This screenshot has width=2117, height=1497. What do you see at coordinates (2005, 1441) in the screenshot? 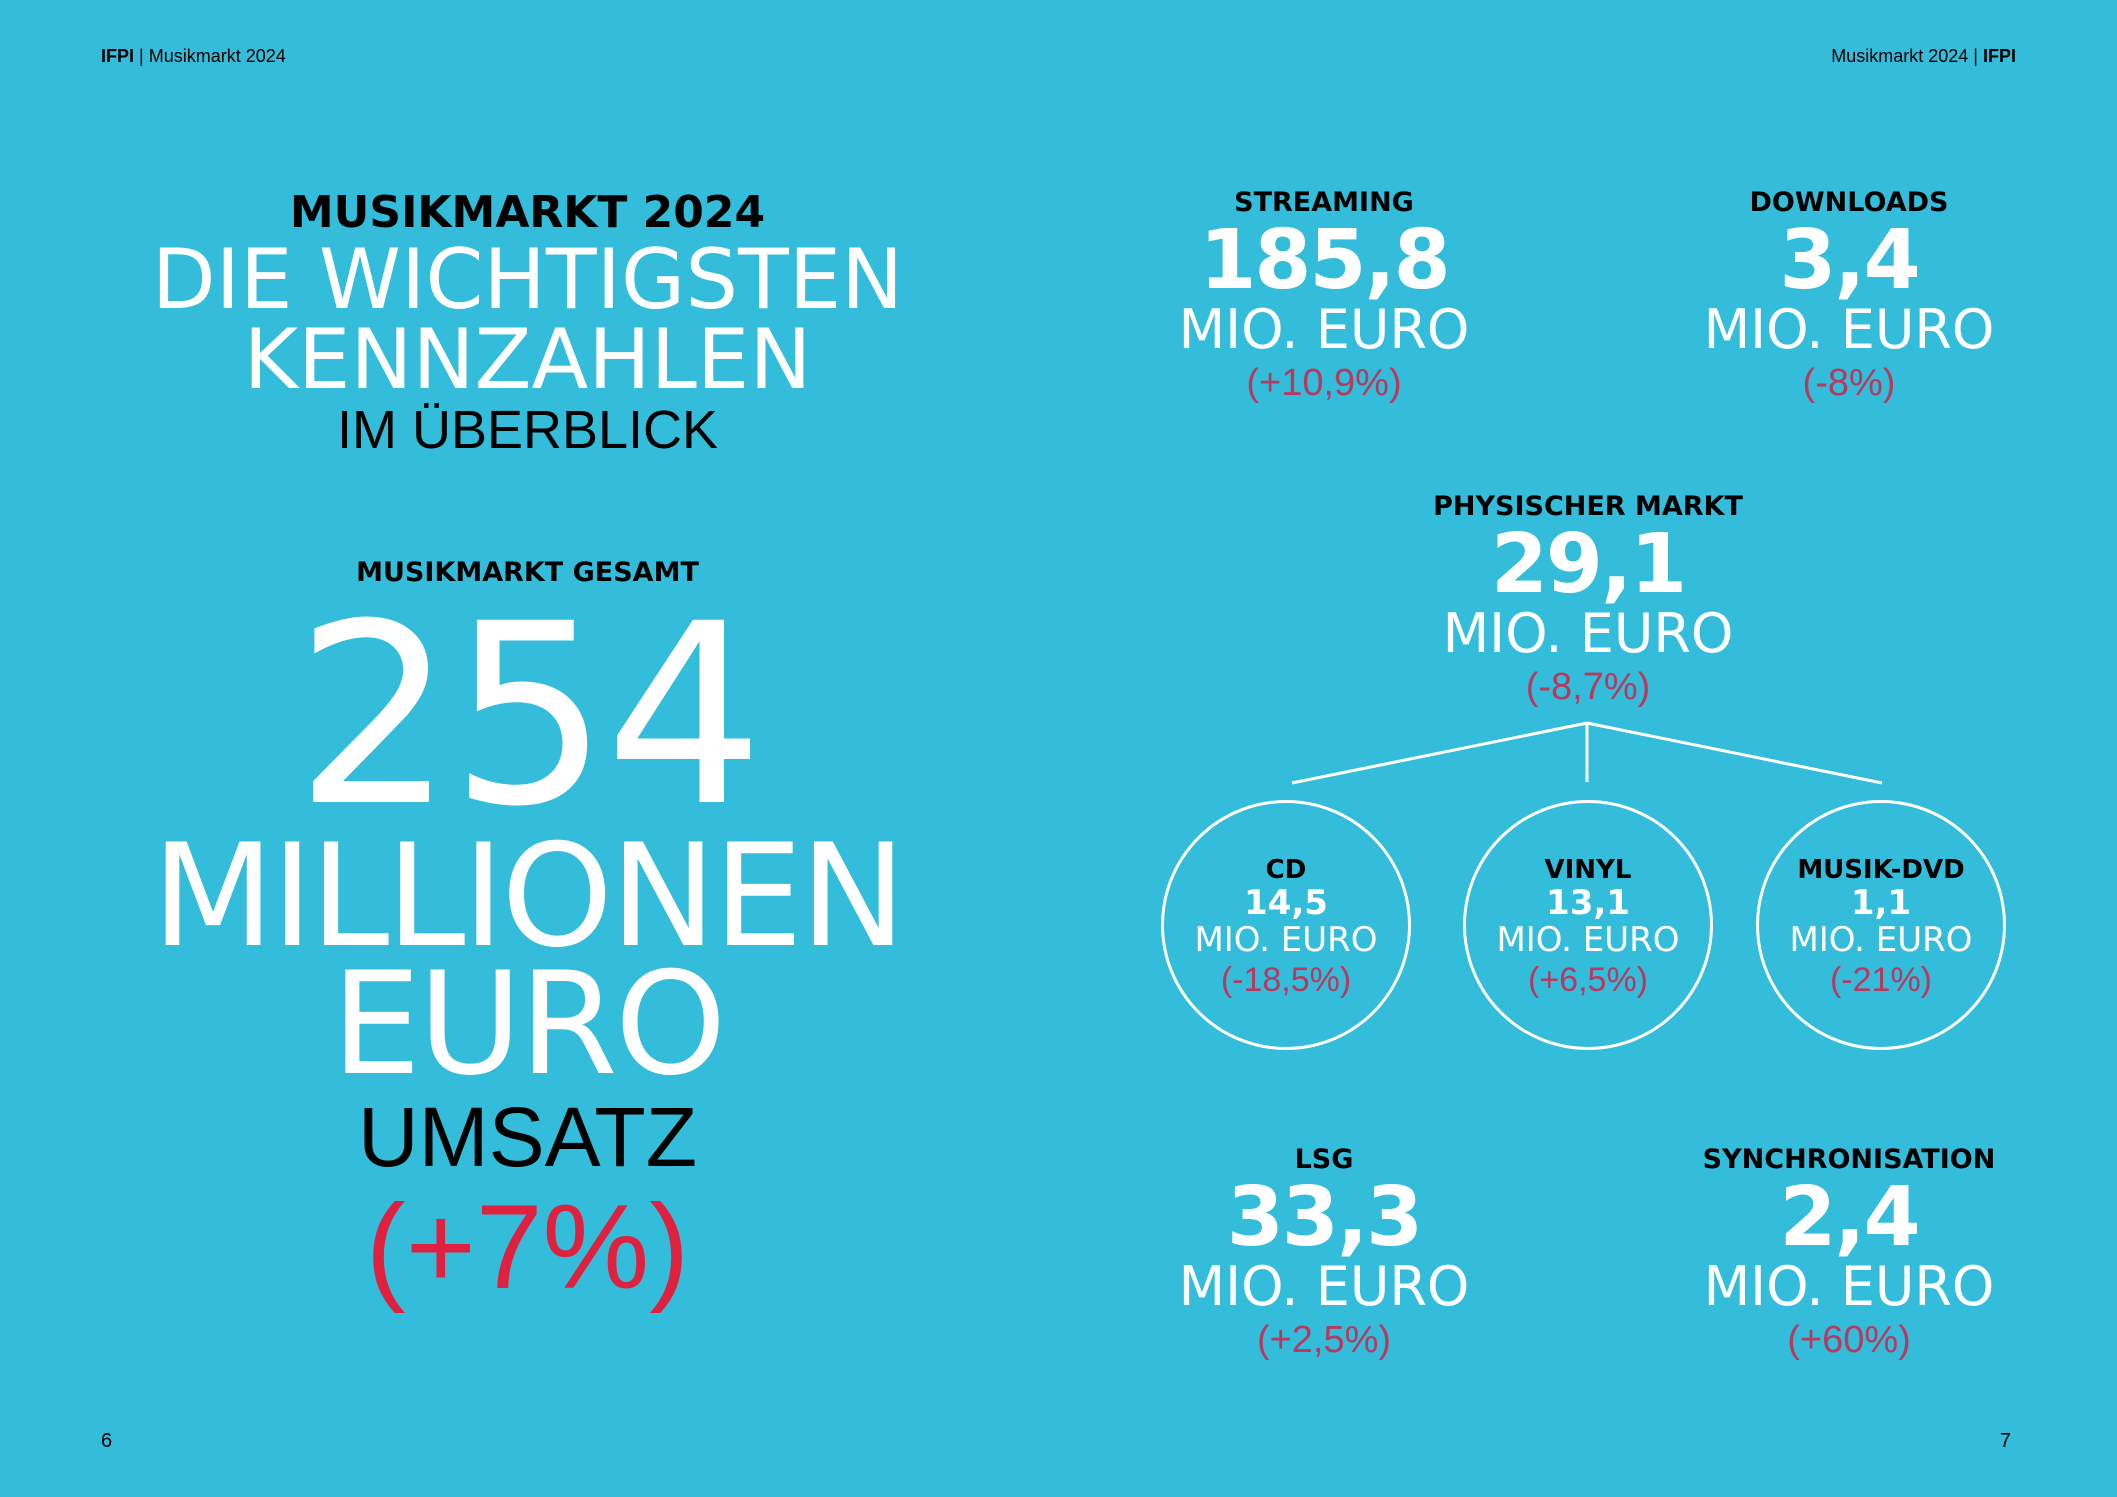
I see `page-number-right: 7` at bounding box center [2005, 1441].